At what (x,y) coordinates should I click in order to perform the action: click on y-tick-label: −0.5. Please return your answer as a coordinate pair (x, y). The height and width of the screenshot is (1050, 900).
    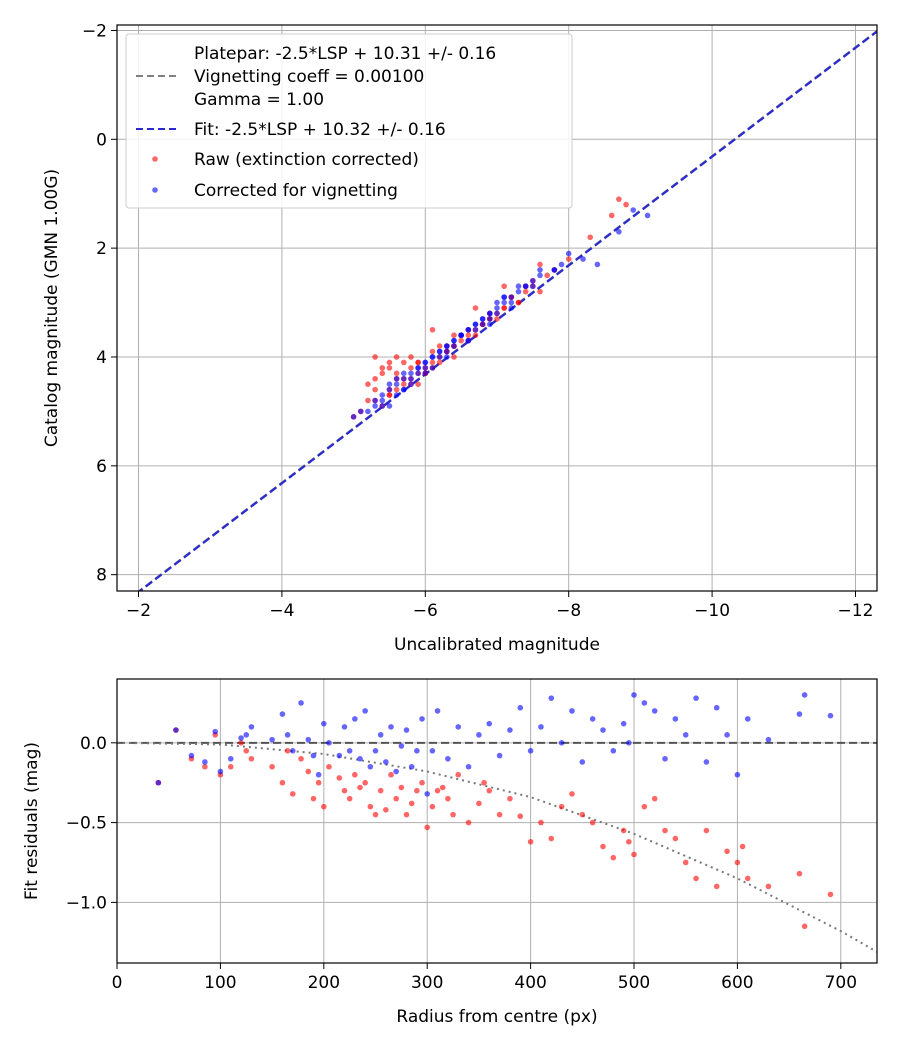
    Looking at the image, I should click on (86, 824).